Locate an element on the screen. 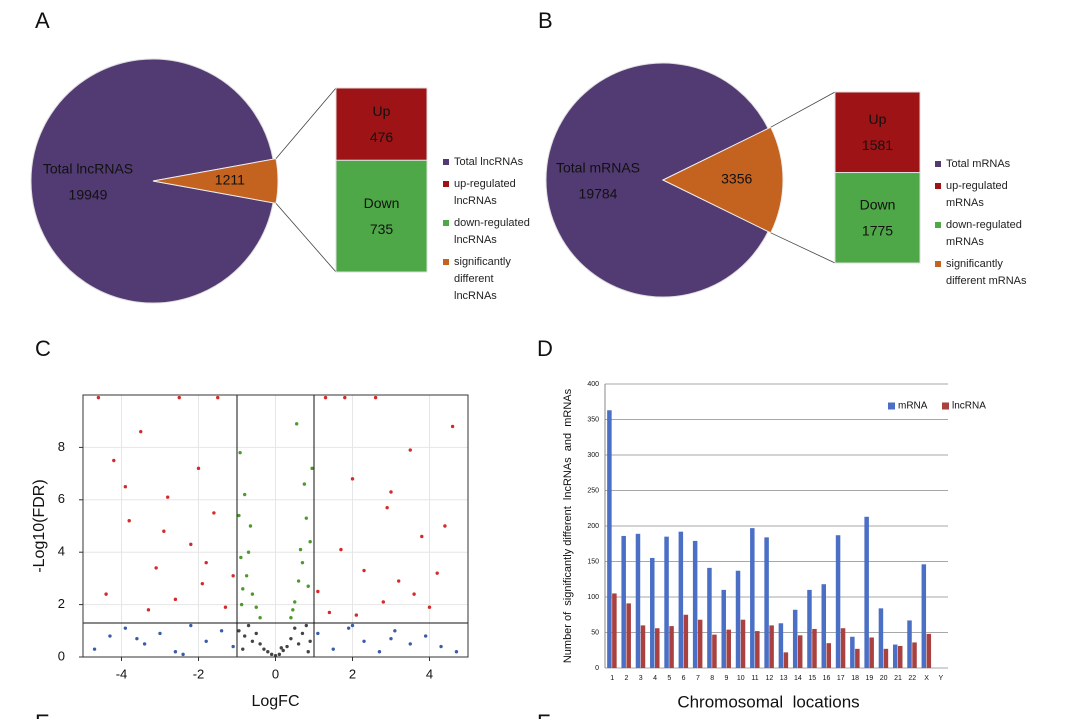  y-tick-label: 400 is located at coordinates (593, 384).